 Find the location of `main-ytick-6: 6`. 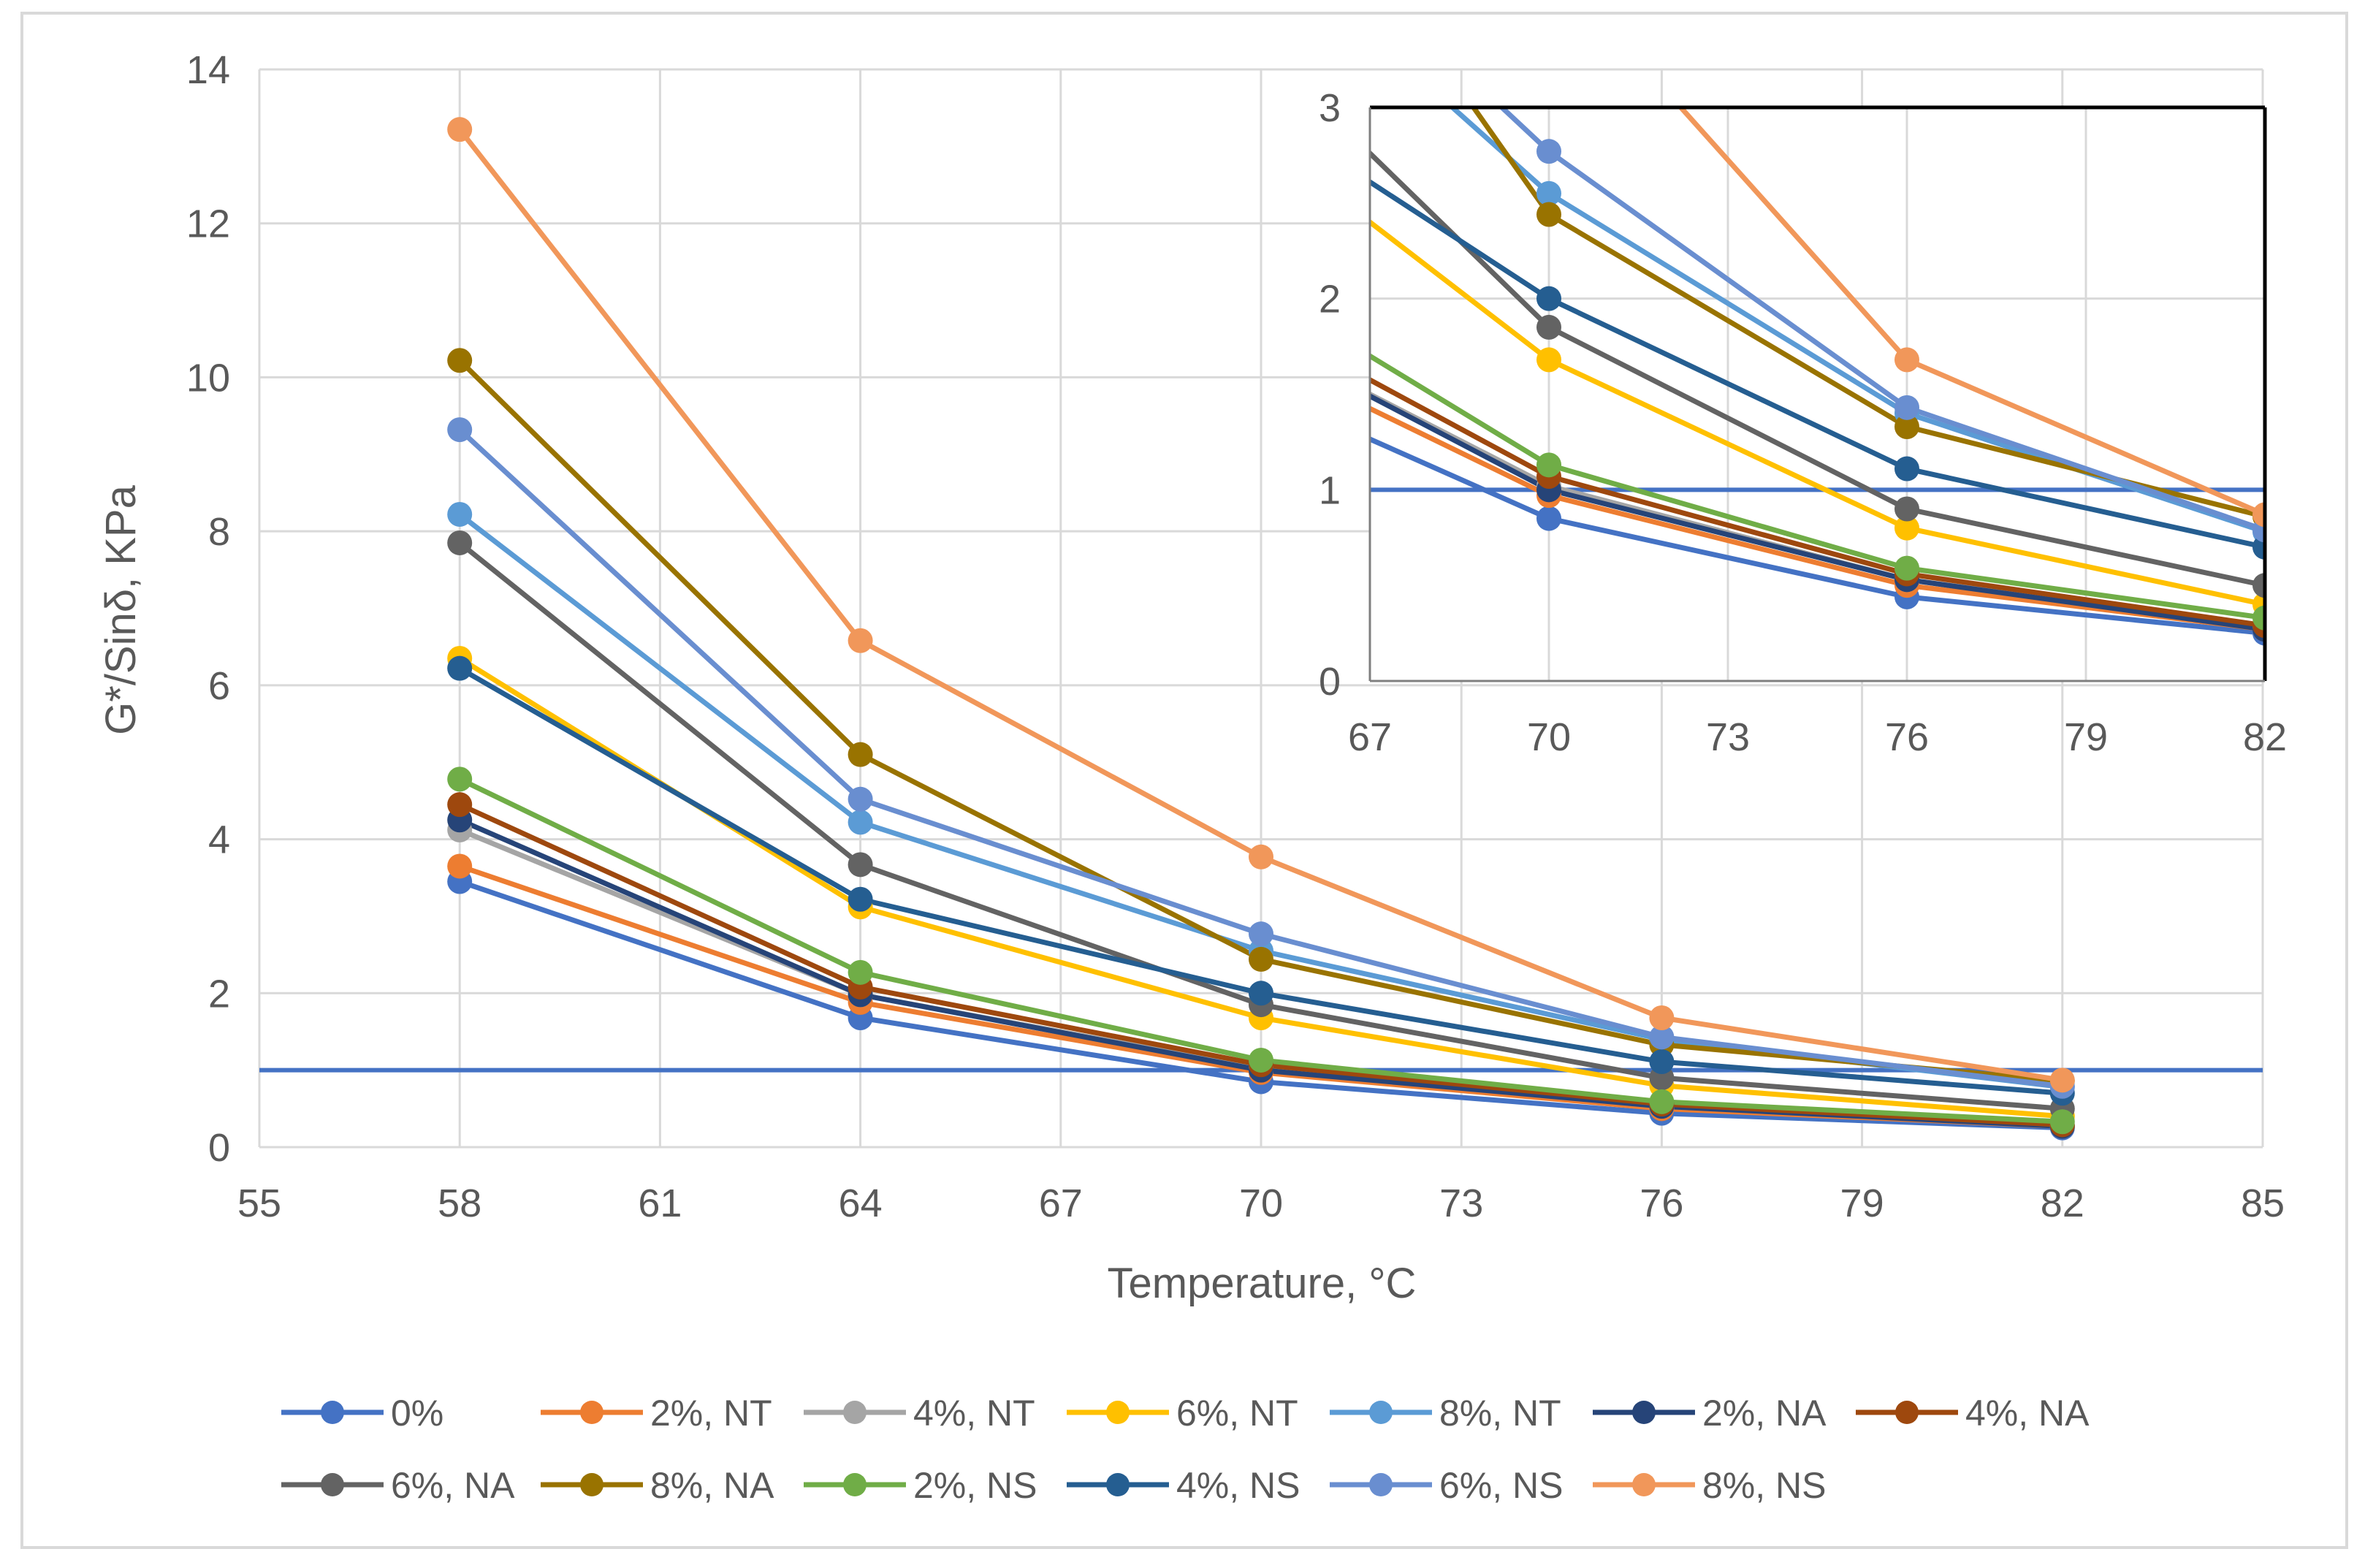

main-ytick-6: 6 is located at coordinates (219, 686).